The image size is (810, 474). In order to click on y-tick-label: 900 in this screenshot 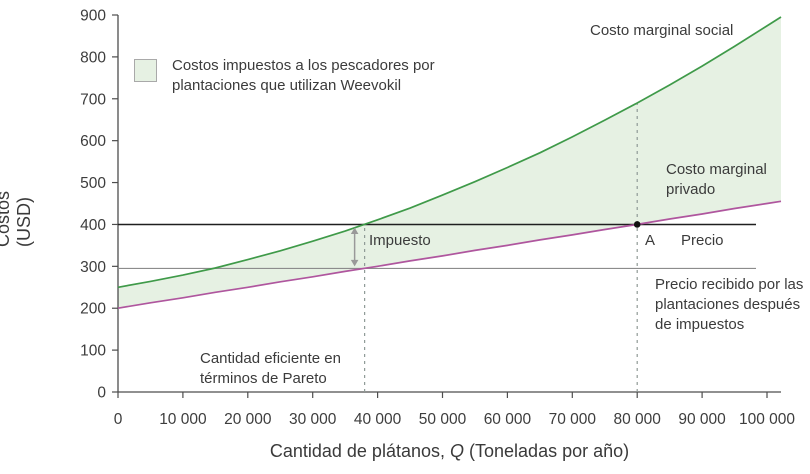, I will do `click(93, 16)`.